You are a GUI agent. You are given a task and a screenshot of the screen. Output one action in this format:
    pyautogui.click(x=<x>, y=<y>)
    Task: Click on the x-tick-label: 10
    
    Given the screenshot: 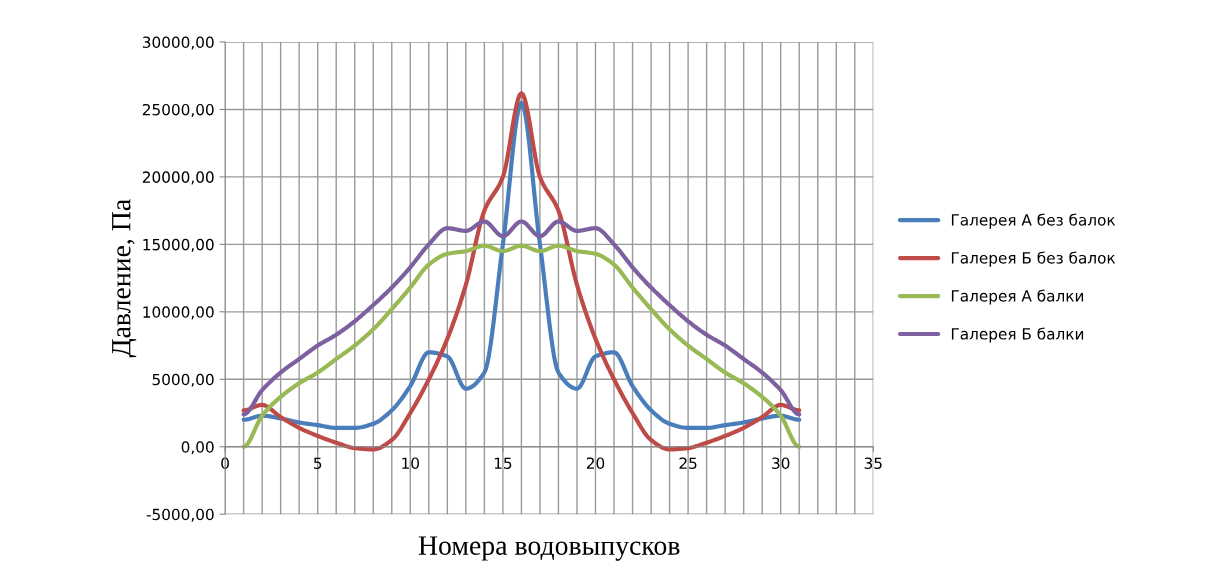 What is the action you would take?
    pyautogui.click(x=410, y=463)
    